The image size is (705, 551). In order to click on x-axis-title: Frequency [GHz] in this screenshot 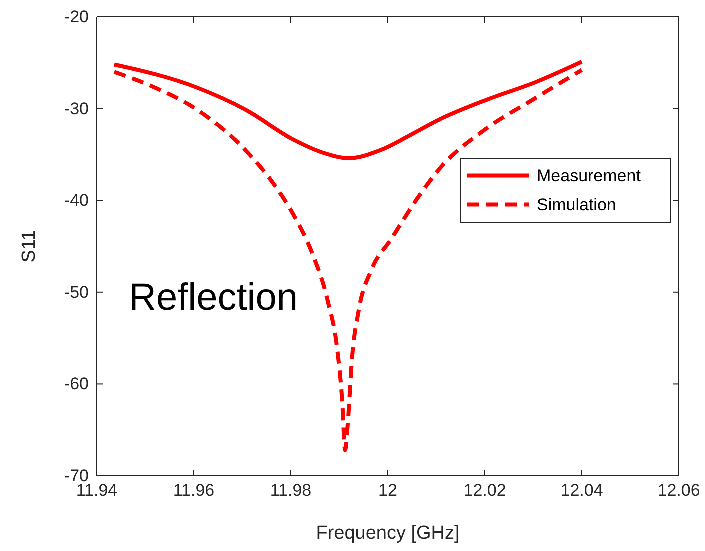, I will do `click(388, 533)`.